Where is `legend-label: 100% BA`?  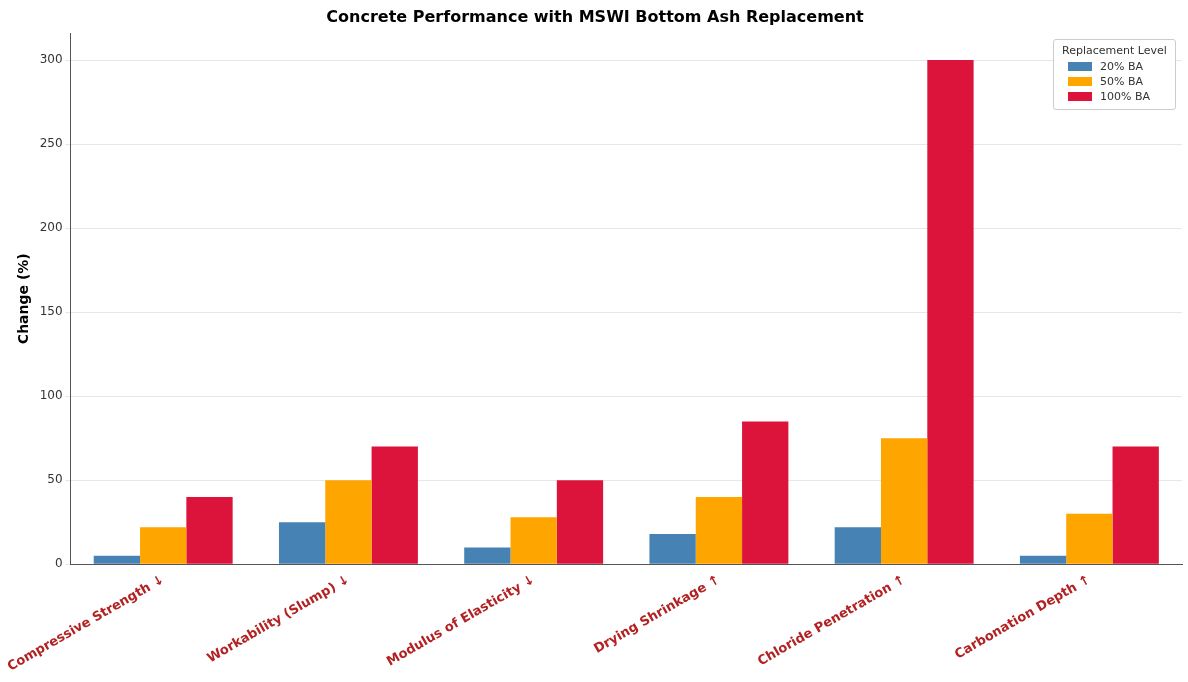 legend-label: 100% BA is located at coordinates (1125, 97).